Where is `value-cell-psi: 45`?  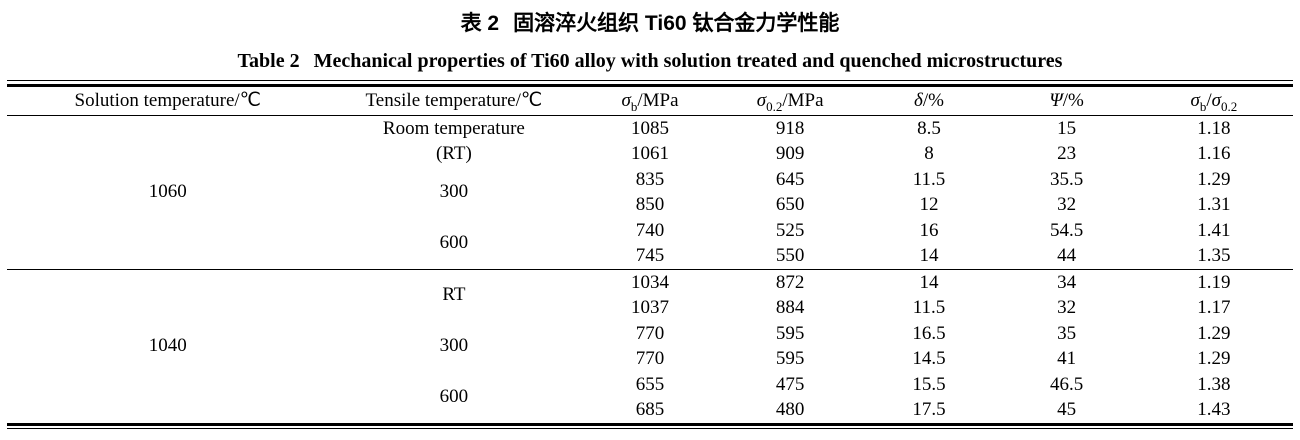 value-cell-psi: 45 is located at coordinates (1067, 409).